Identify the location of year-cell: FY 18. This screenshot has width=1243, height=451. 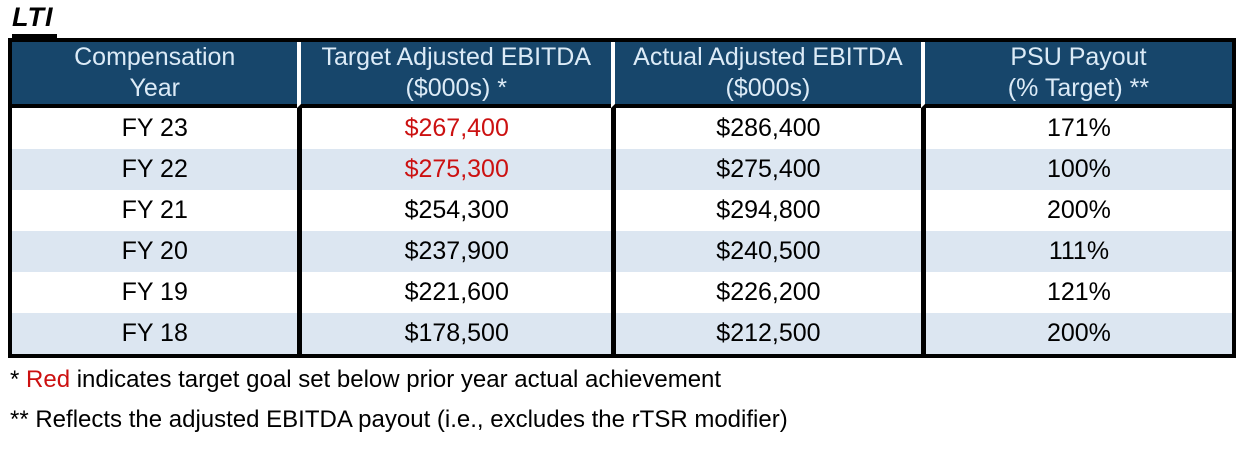
(155, 333).